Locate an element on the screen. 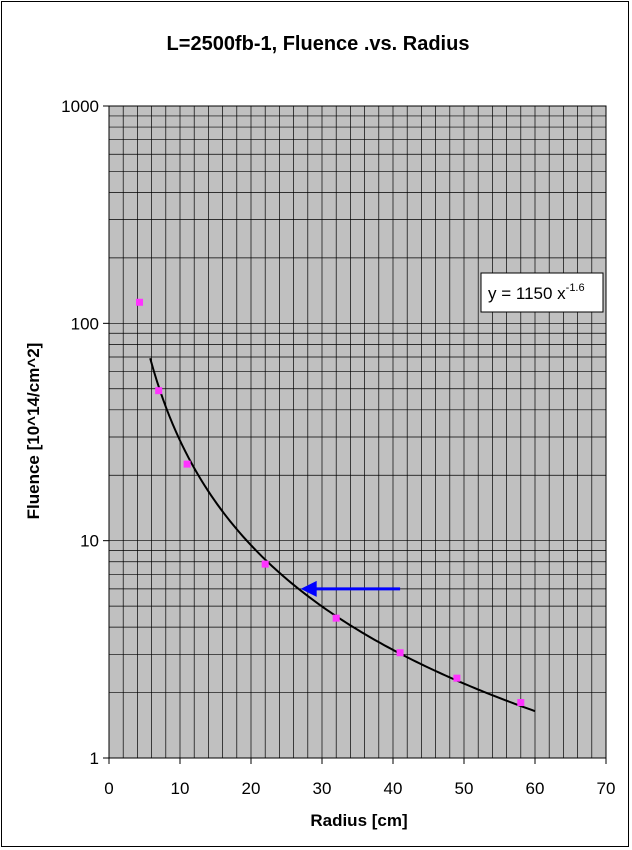  equation-base: y = 1150 x is located at coordinates (527, 293).